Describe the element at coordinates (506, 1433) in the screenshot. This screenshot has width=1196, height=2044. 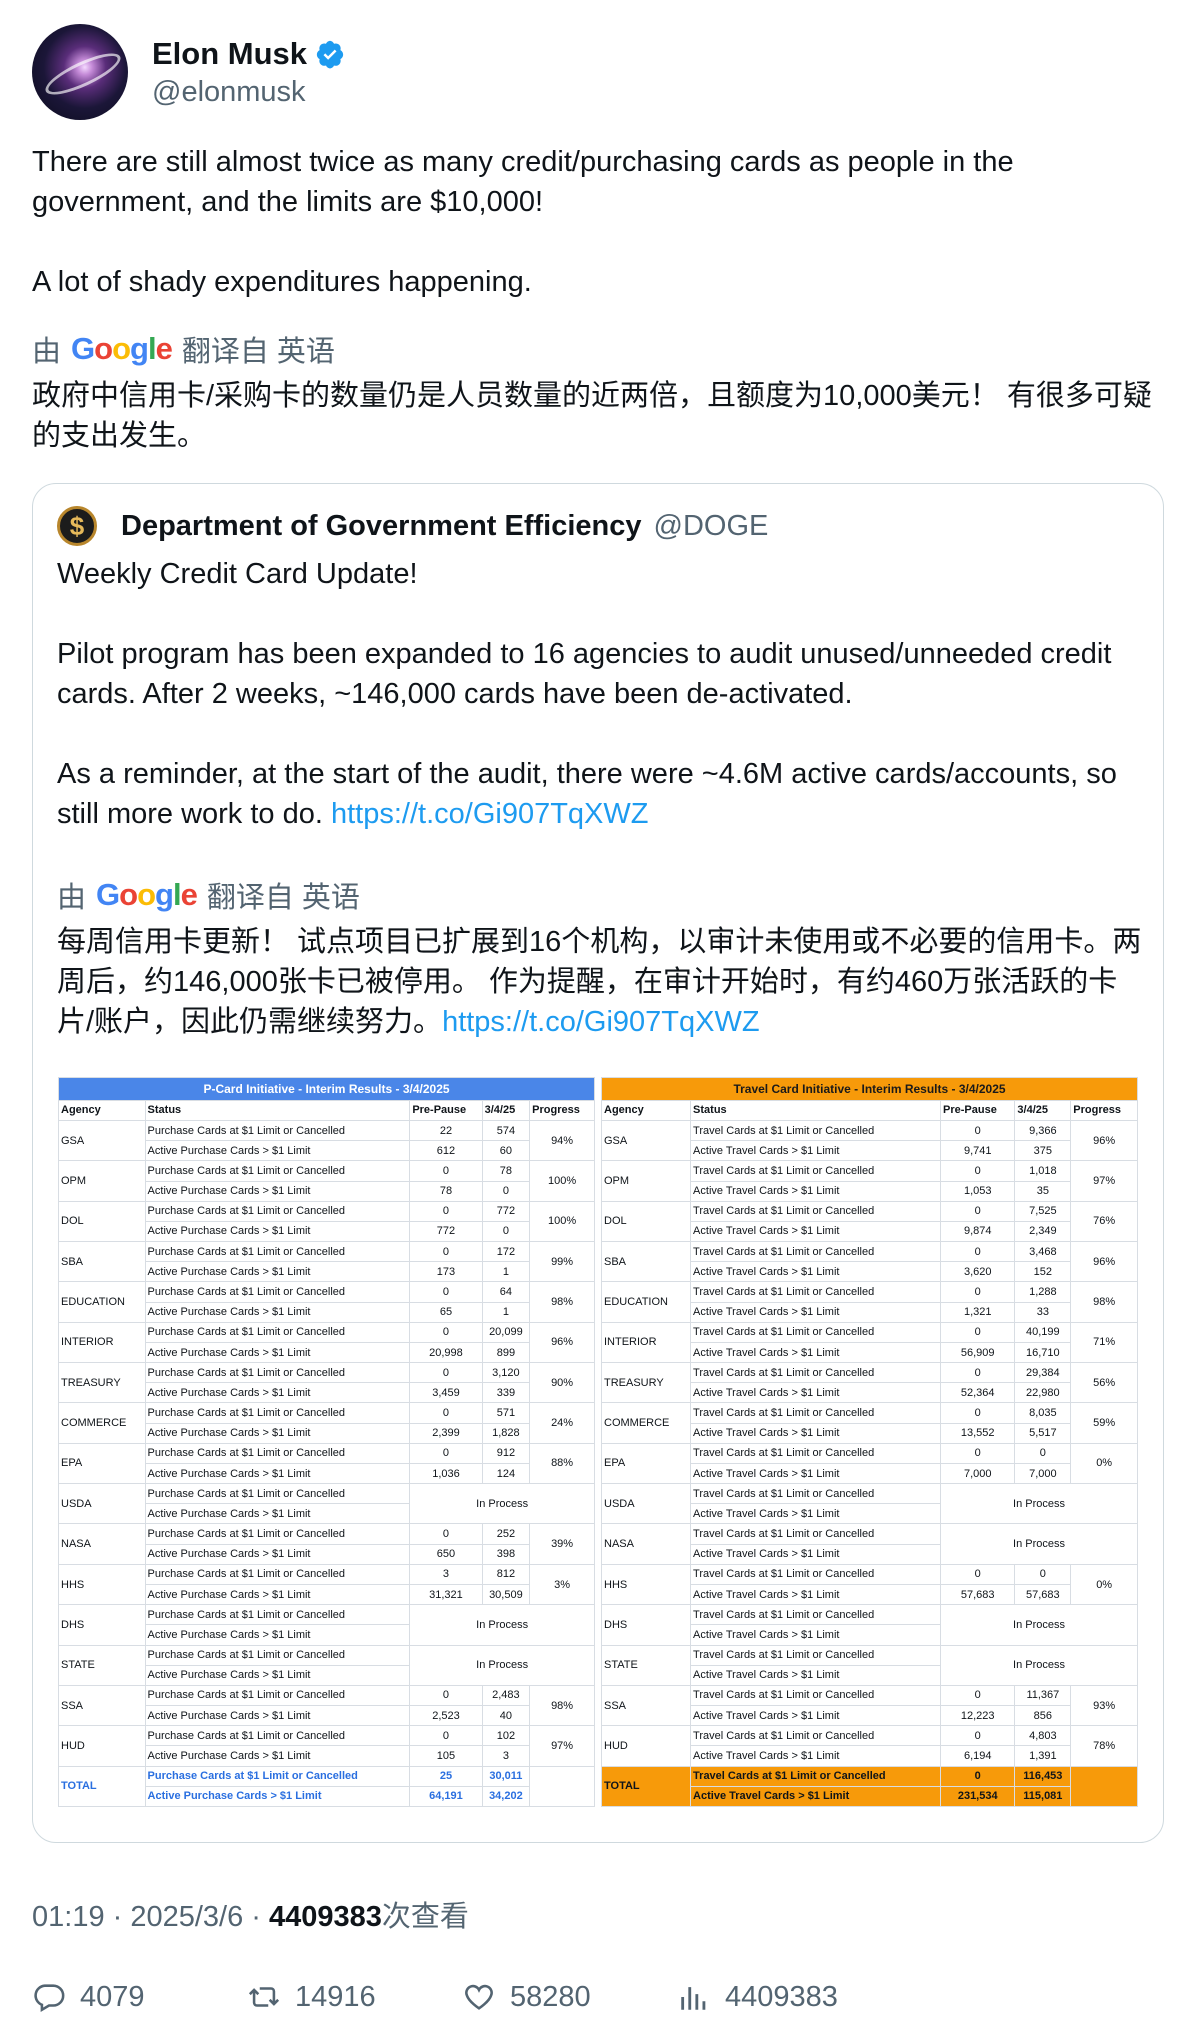
I see `current-cell: 1,828` at that location.